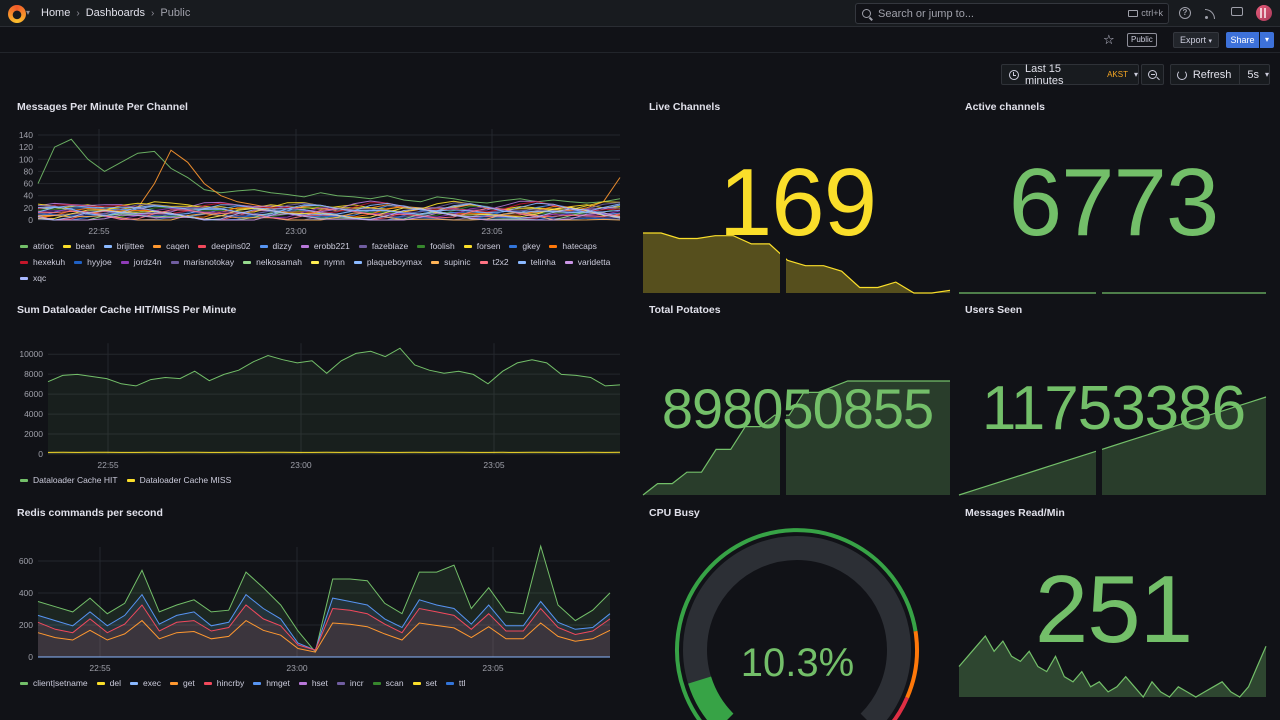  I want to click on legend-item: hmget, so click(271, 683).